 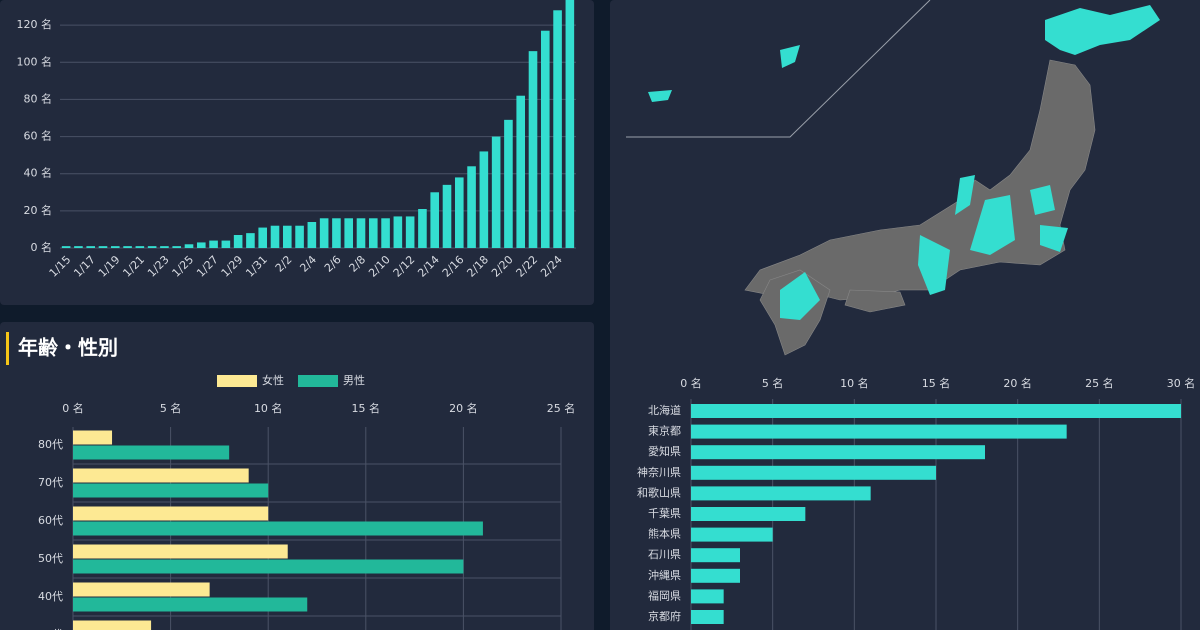 What do you see at coordinates (664, 431) in the screenshot?
I see `y-tick-label: 東京都` at bounding box center [664, 431].